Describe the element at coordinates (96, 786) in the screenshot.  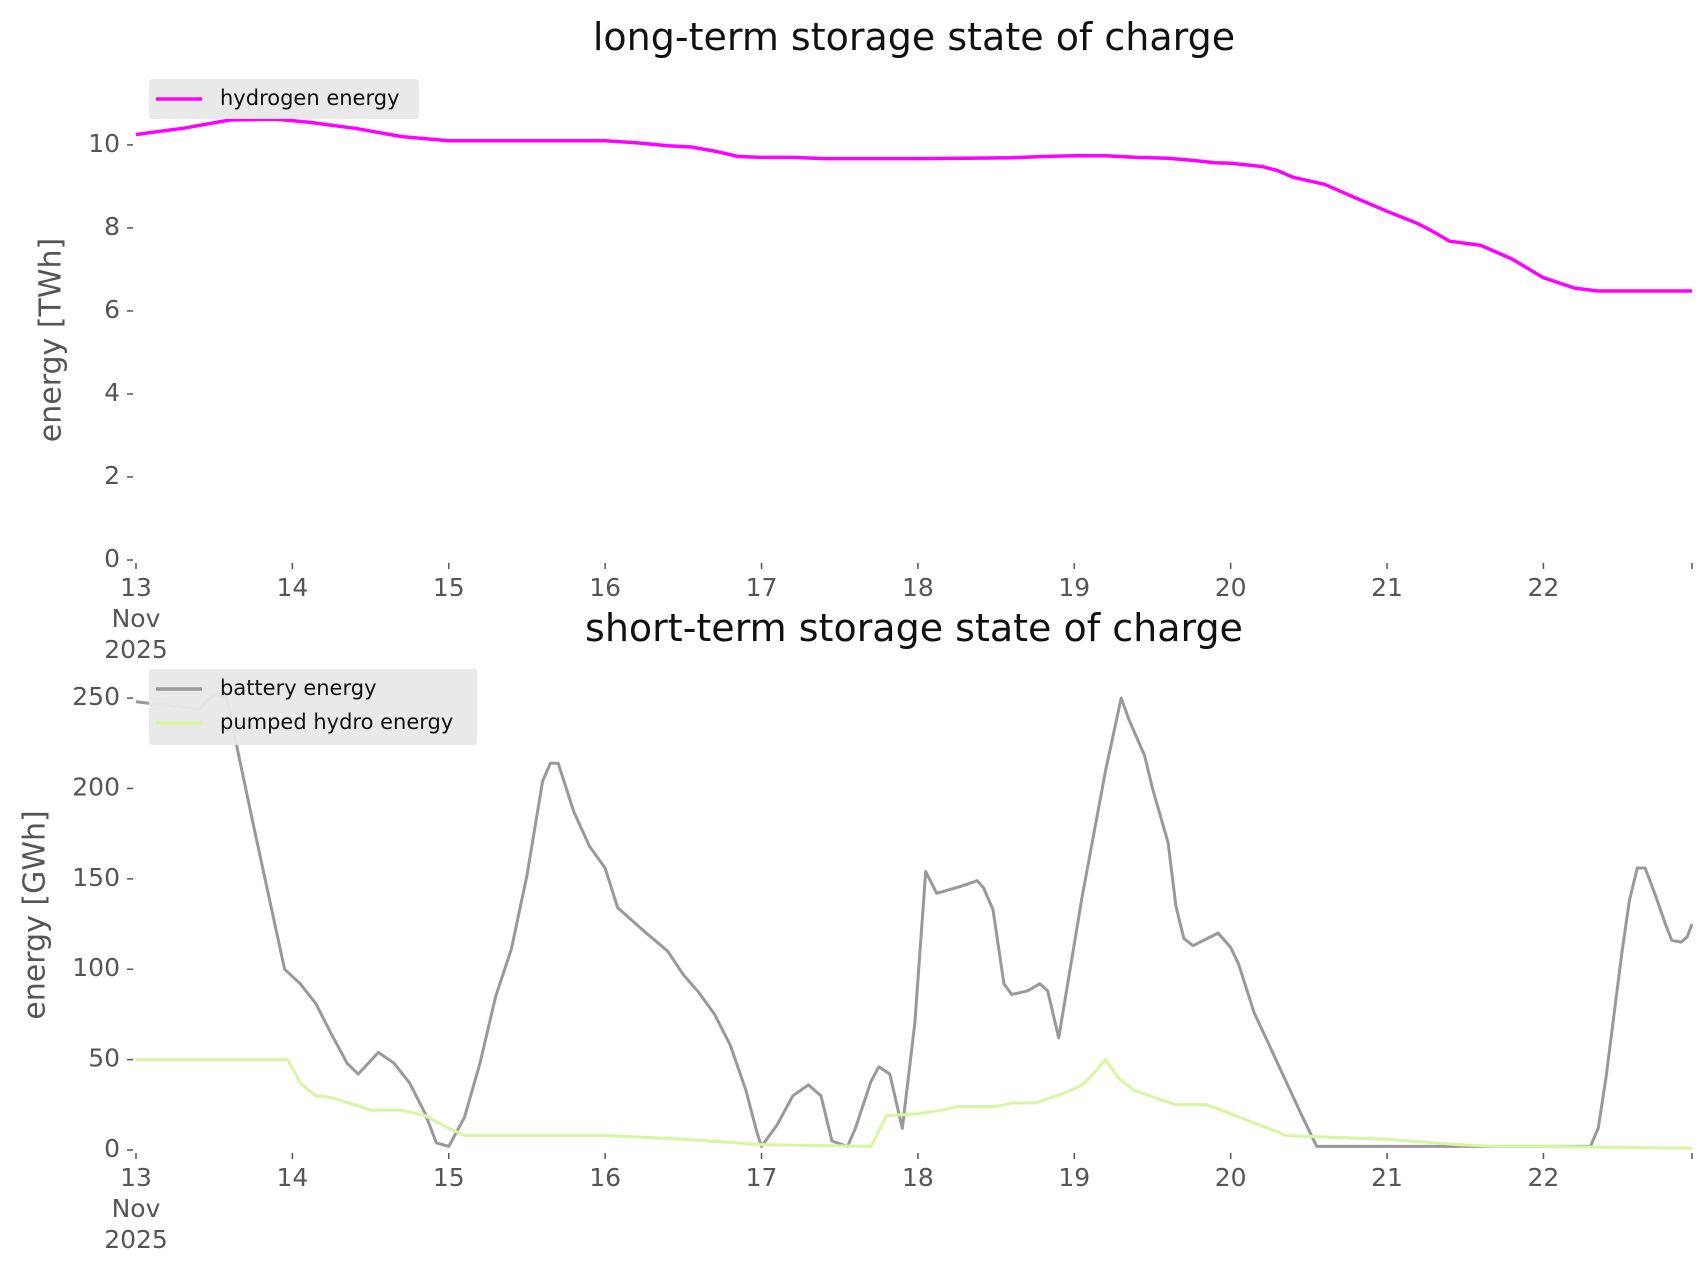
I see `y-tick-label: 200` at that location.